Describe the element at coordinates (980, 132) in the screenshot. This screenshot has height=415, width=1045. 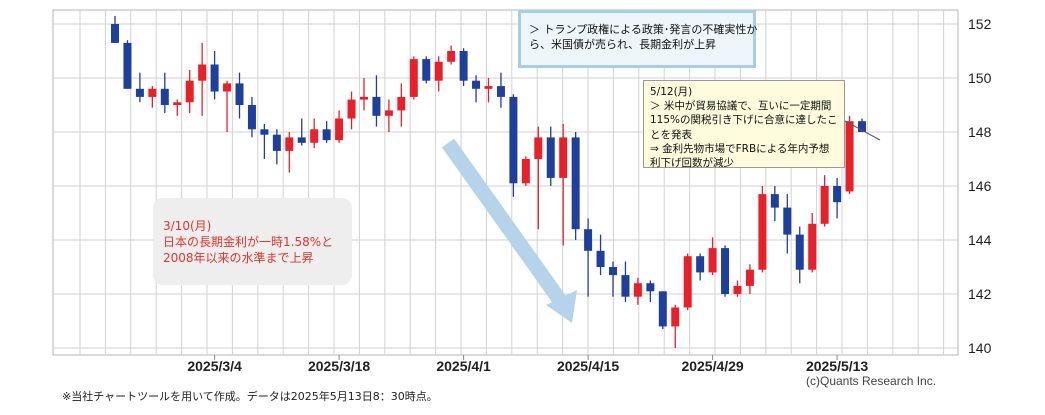
I see `y-tick-label: 148` at that location.